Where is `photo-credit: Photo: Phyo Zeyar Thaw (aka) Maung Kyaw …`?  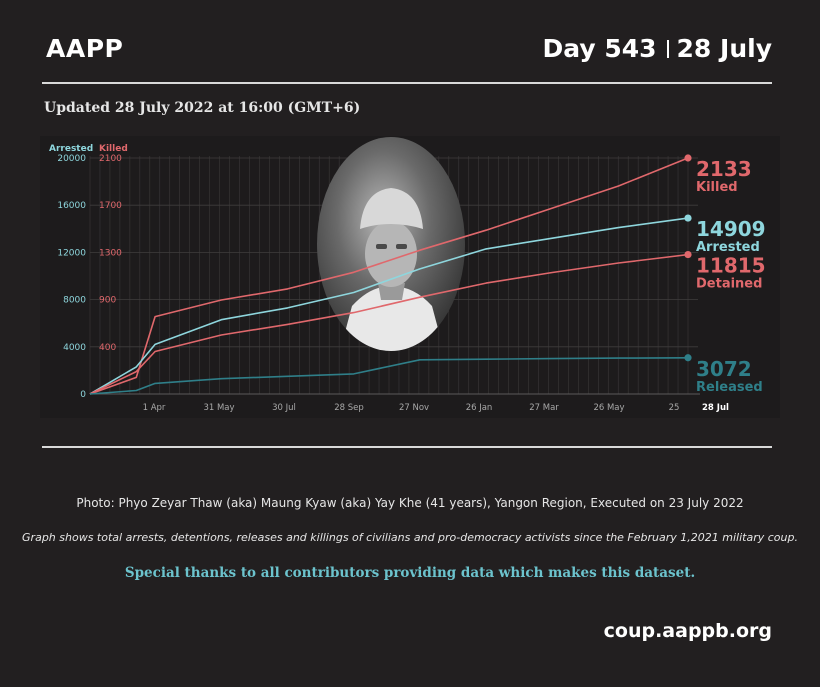 photo-credit: Photo: Phyo Zeyar Thaw (aka) Maung Kyaw … is located at coordinates (410, 503).